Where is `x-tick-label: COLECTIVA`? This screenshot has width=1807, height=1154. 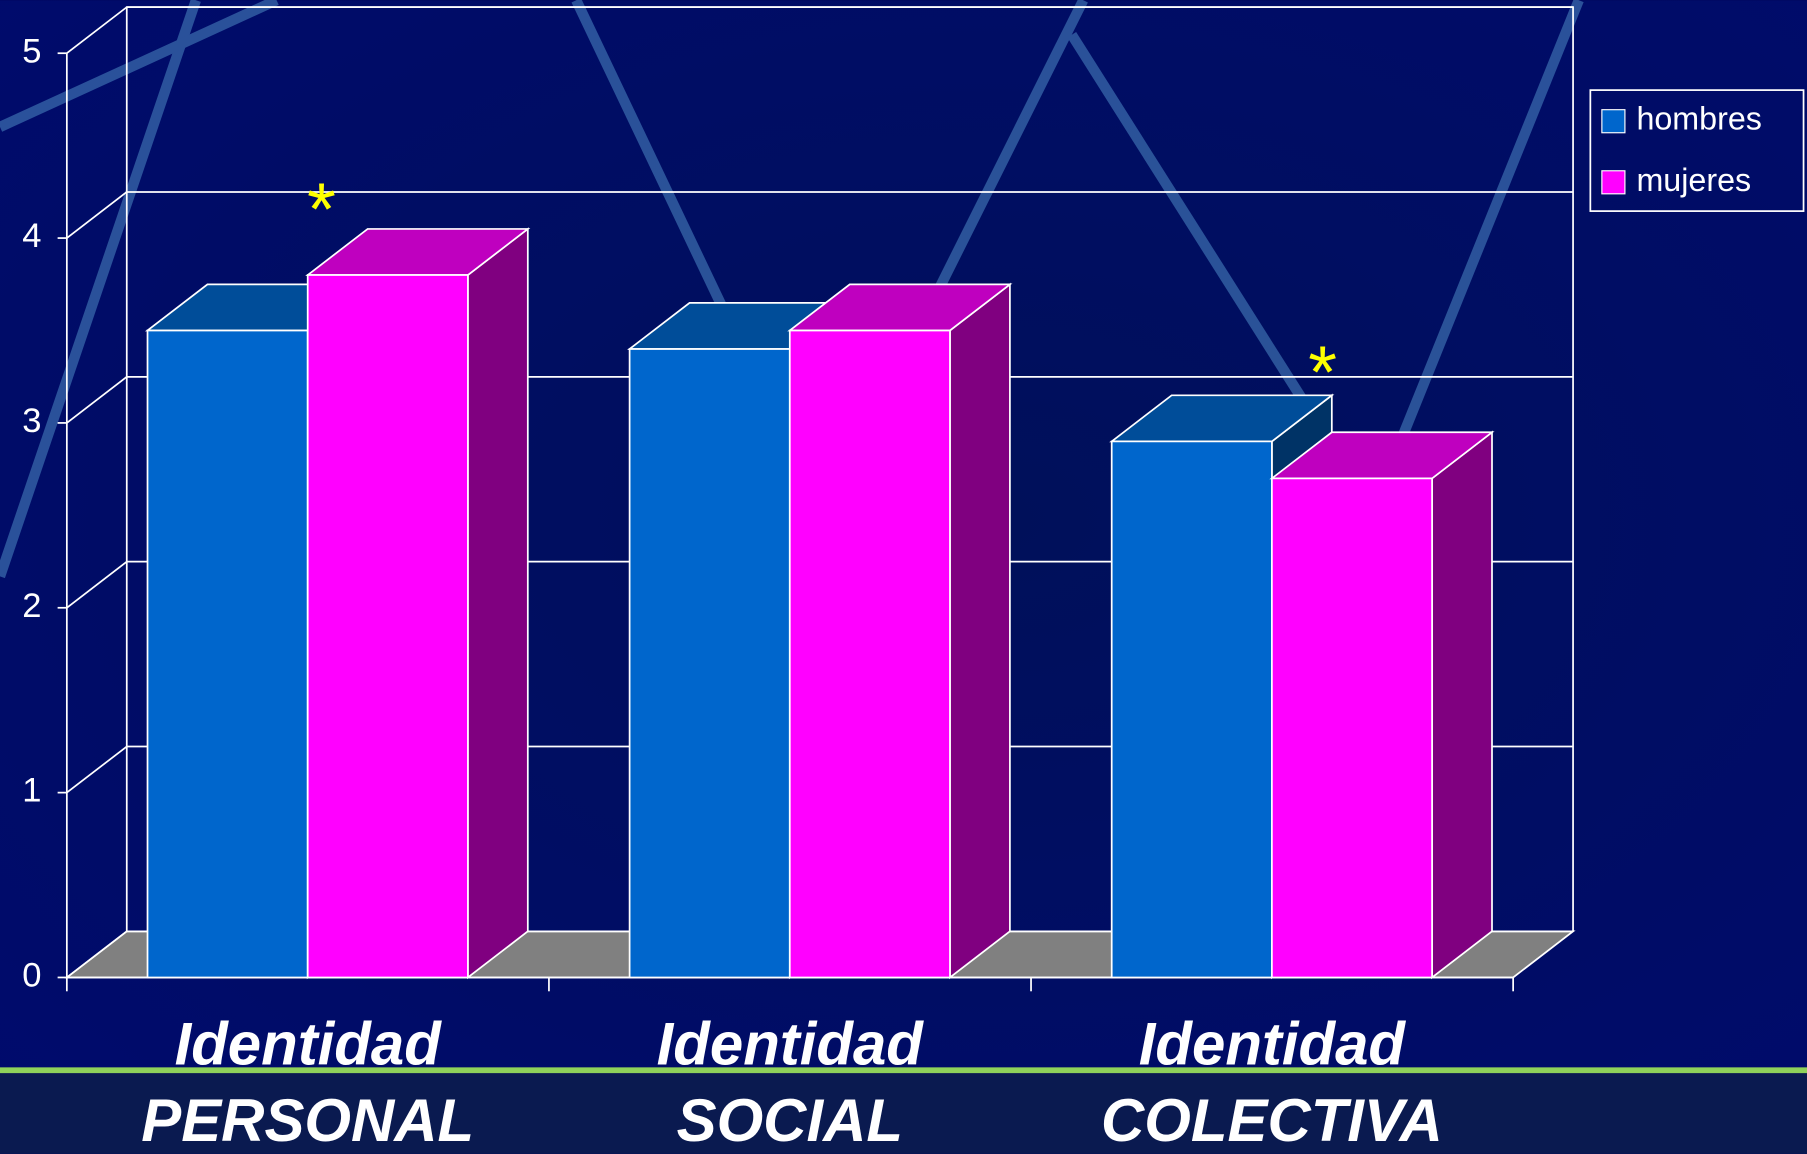
x-tick-label: COLECTIVA is located at coordinates (1272, 1120).